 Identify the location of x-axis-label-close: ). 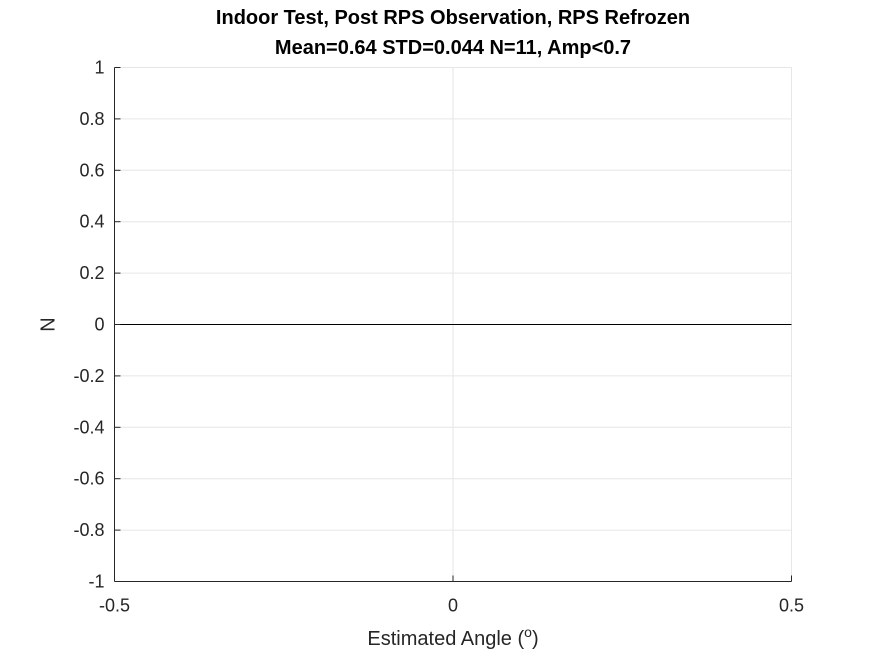
(535, 639).